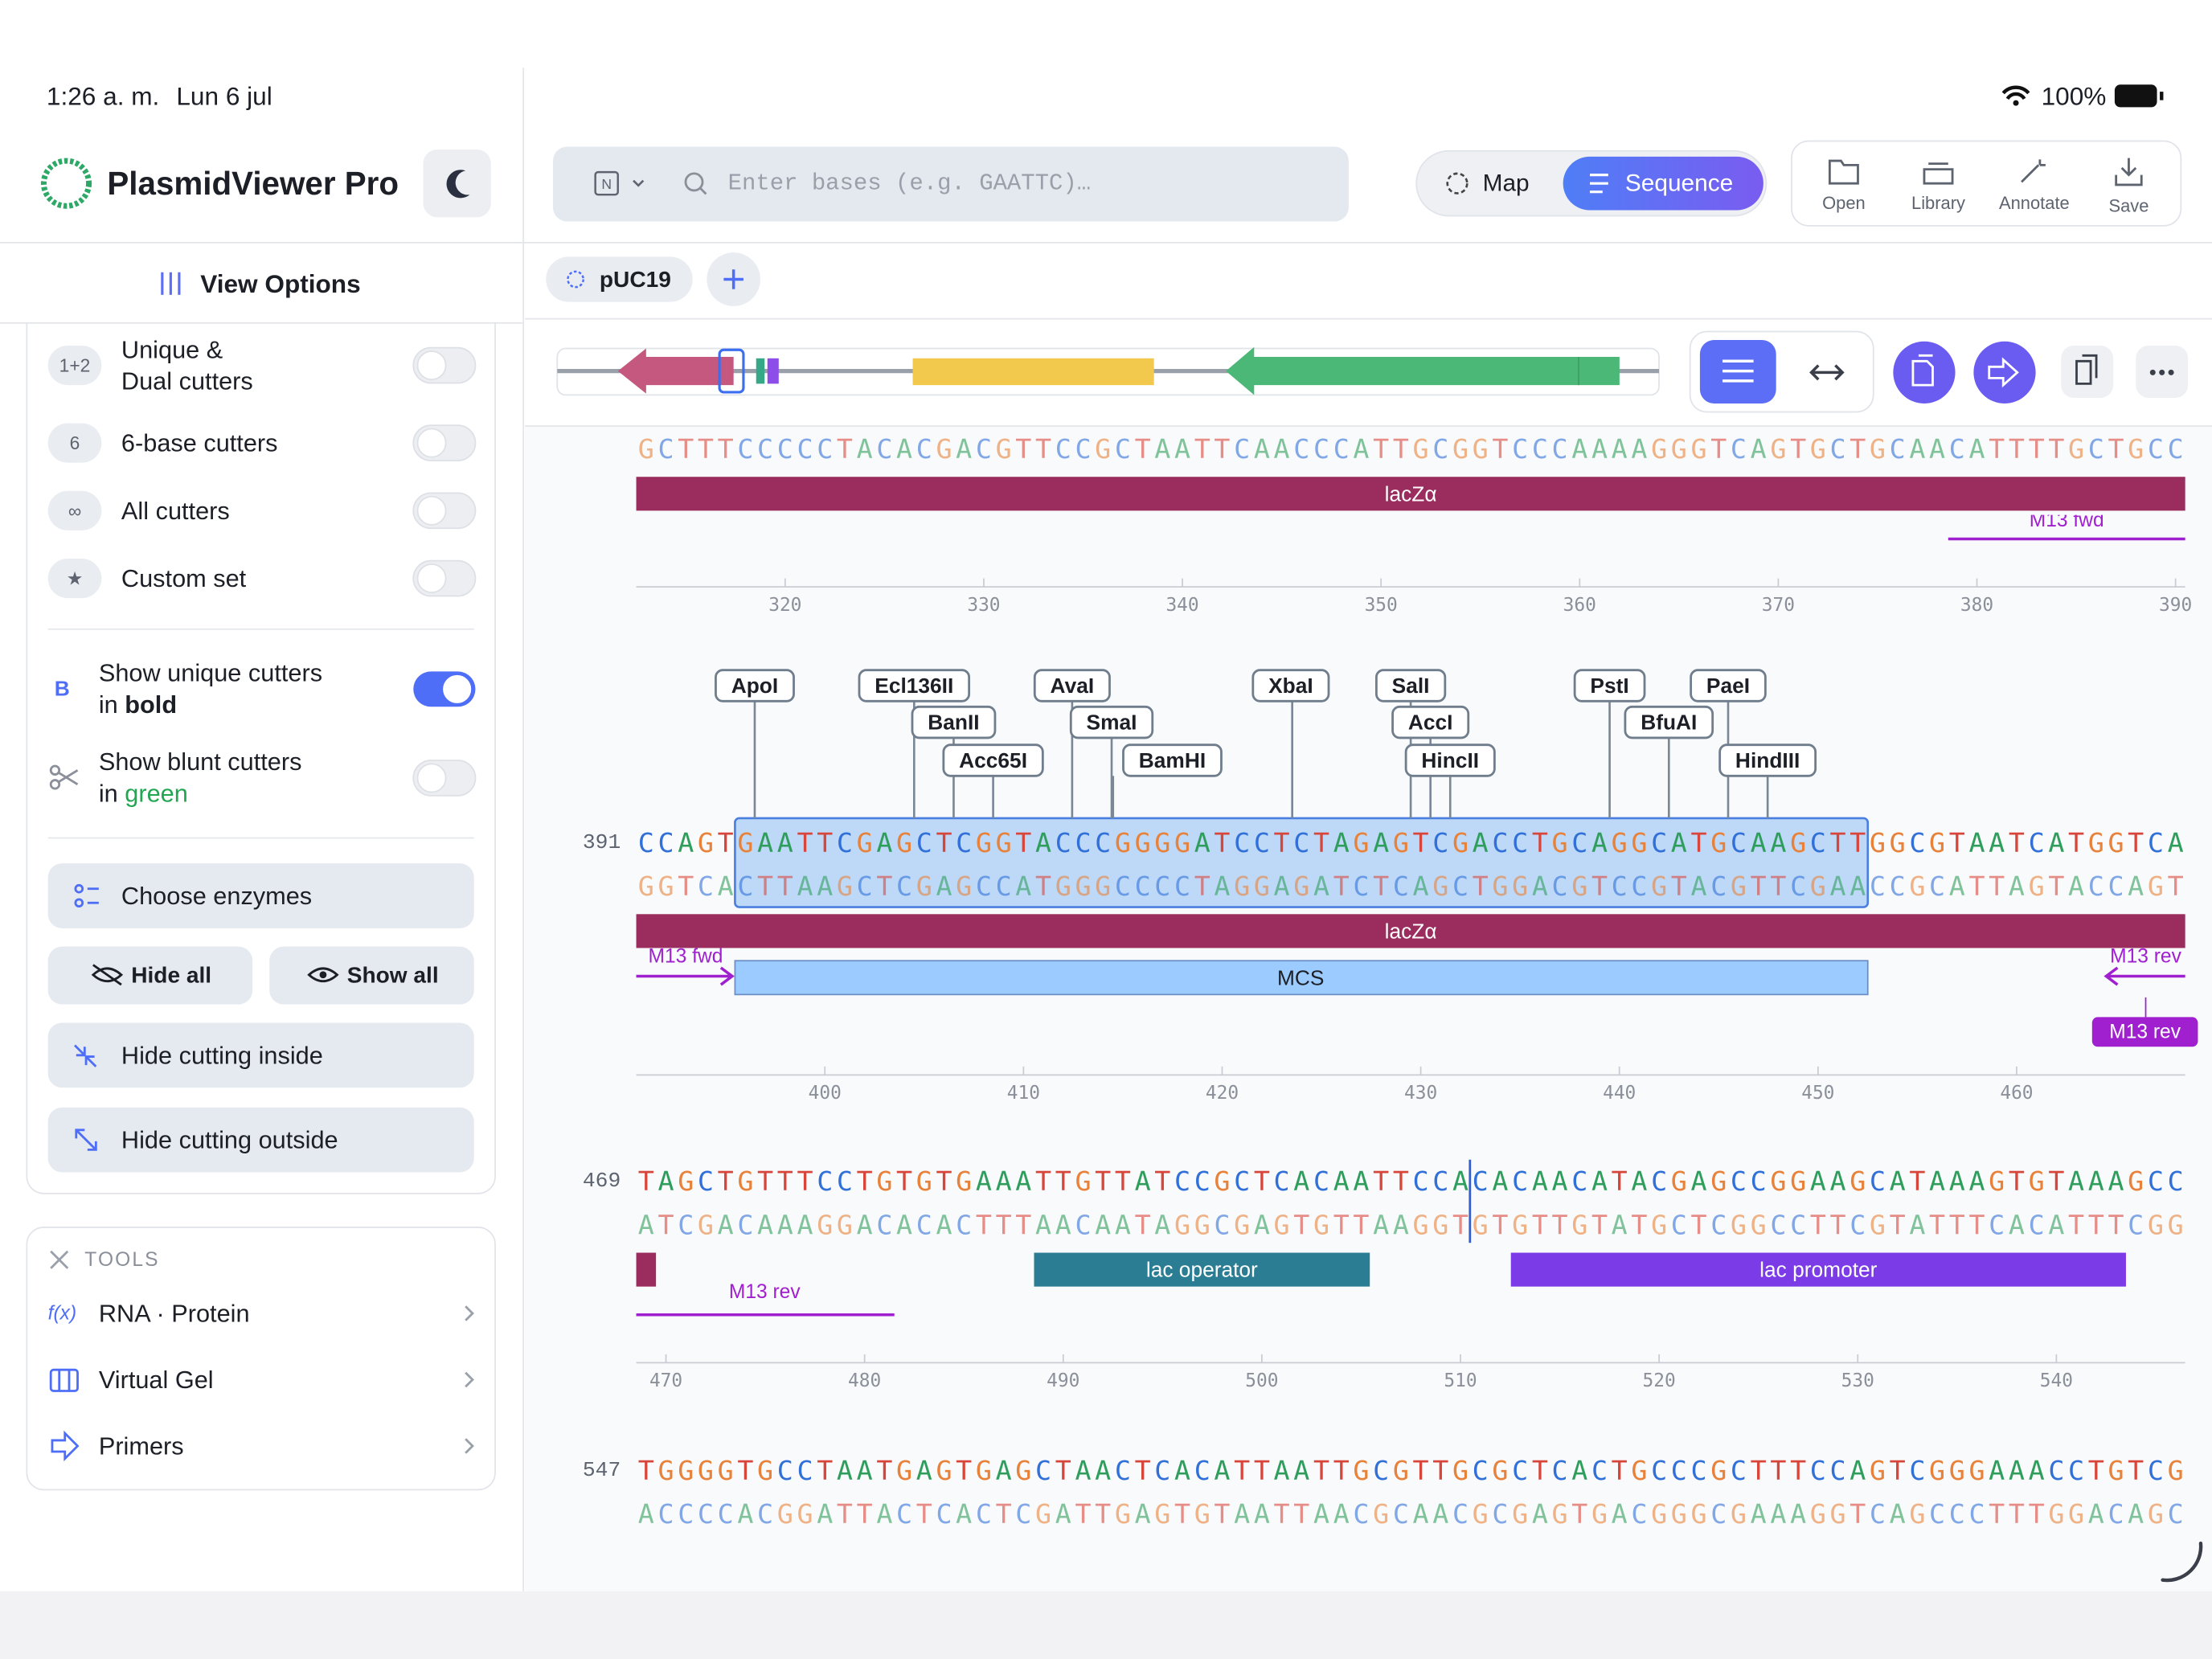 The image size is (2212, 1659). Describe the element at coordinates (260, 895) in the screenshot. I see `choose-enzymes-button` at that location.